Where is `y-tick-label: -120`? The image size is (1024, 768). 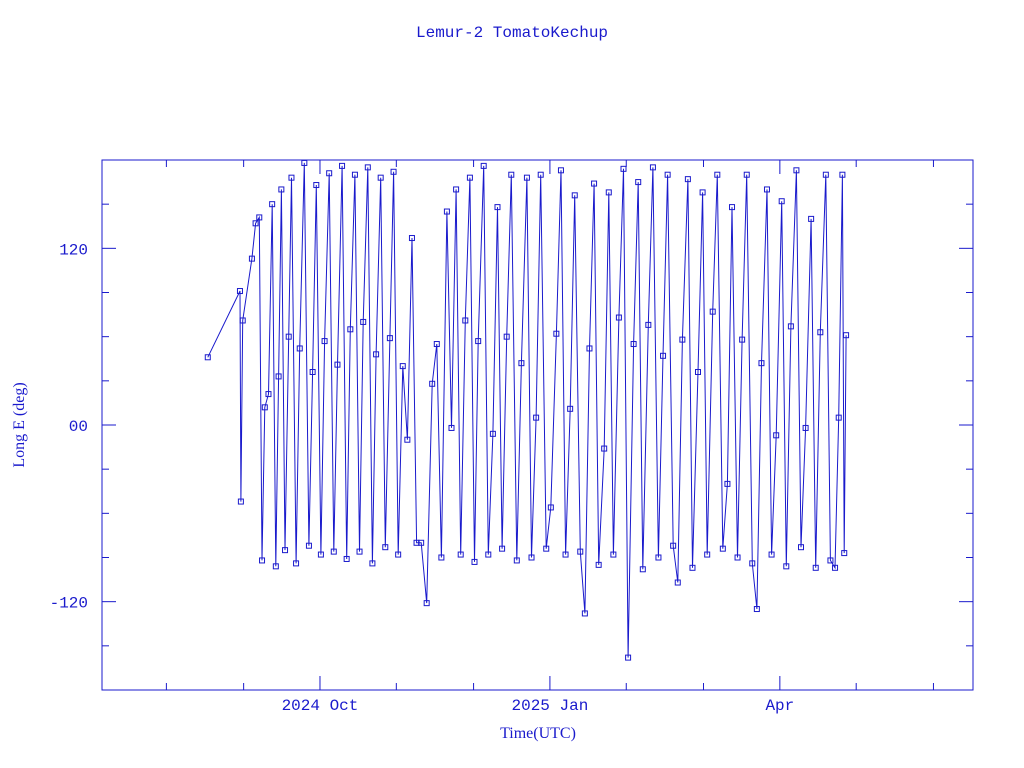 y-tick-label: -120 is located at coordinates (69, 604).